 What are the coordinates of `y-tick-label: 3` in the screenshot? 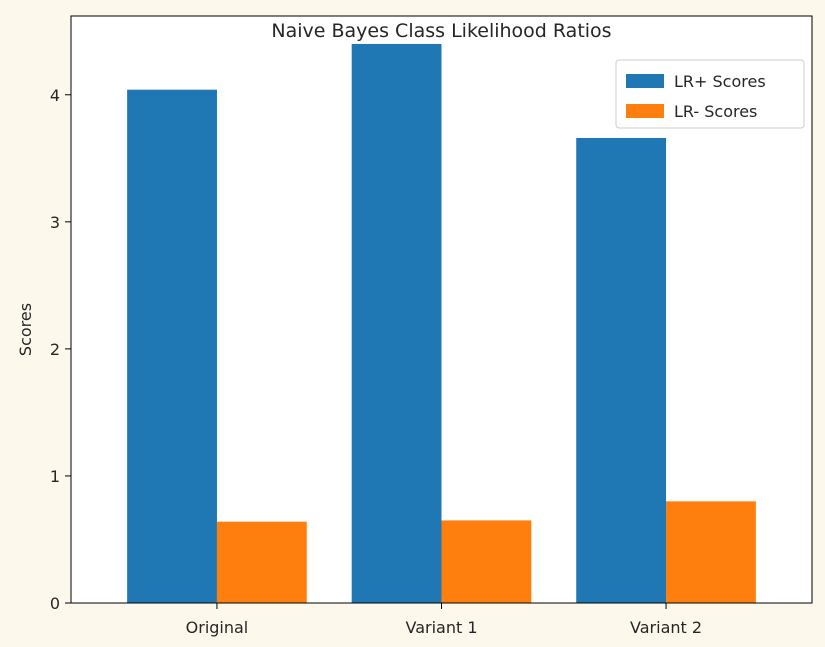 It's located at (55, 222).